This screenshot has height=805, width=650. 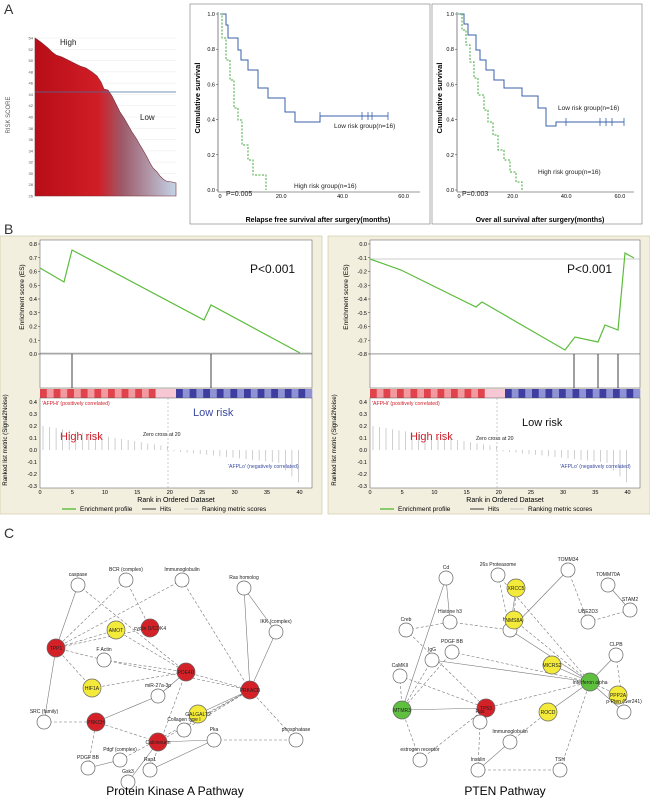 What do you see at coordinates (548, 713) in the screenshot?
I see `netR-node-label: ROCD` at bounding box center [548, 713].